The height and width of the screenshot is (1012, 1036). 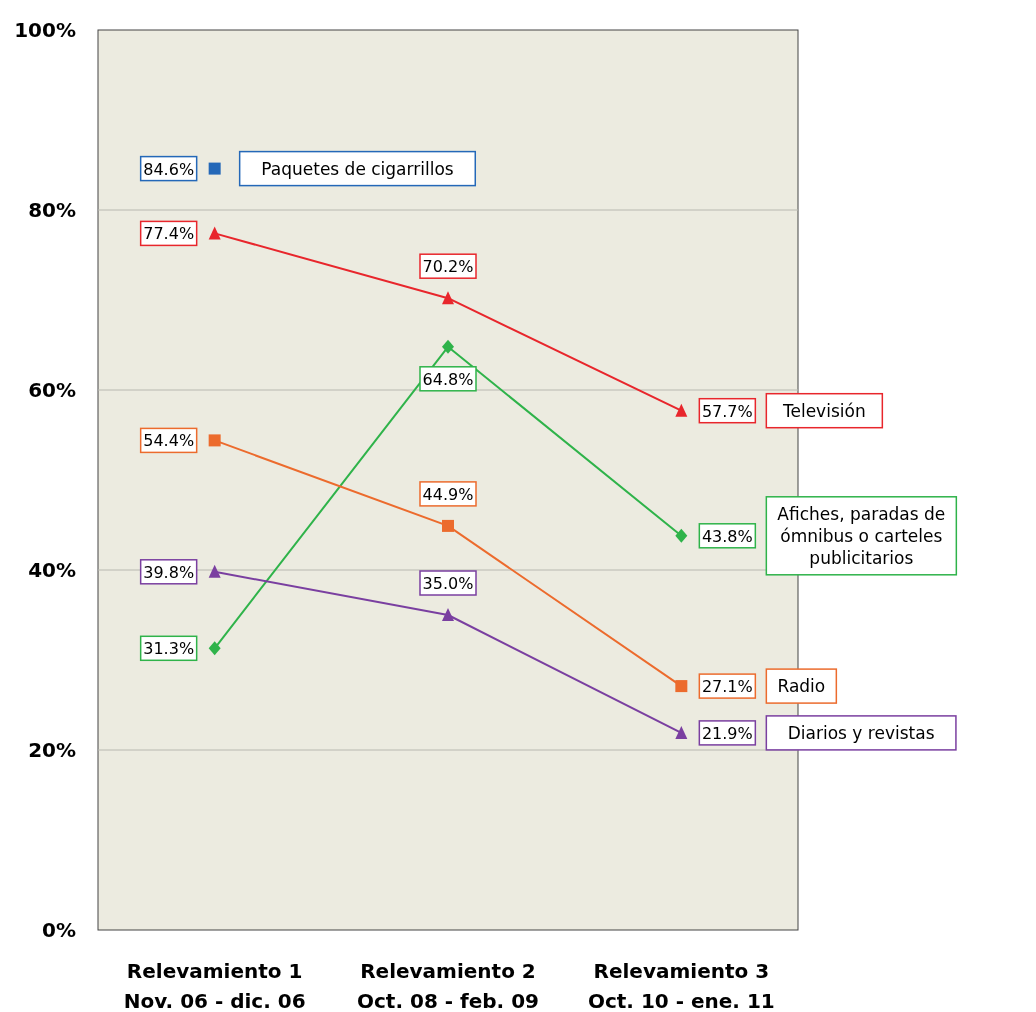 What do you see at coordinates (727, 411) in the screenshot?
I see `data-label: 57.7%` at bounding box center [727, 411].